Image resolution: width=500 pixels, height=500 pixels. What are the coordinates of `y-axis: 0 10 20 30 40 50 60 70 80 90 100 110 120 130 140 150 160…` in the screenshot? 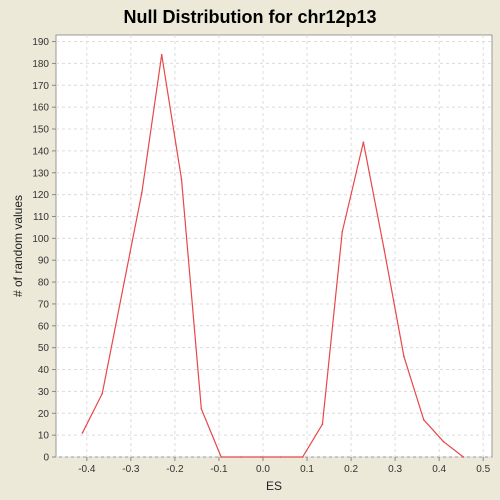 It's located at (44, 250).